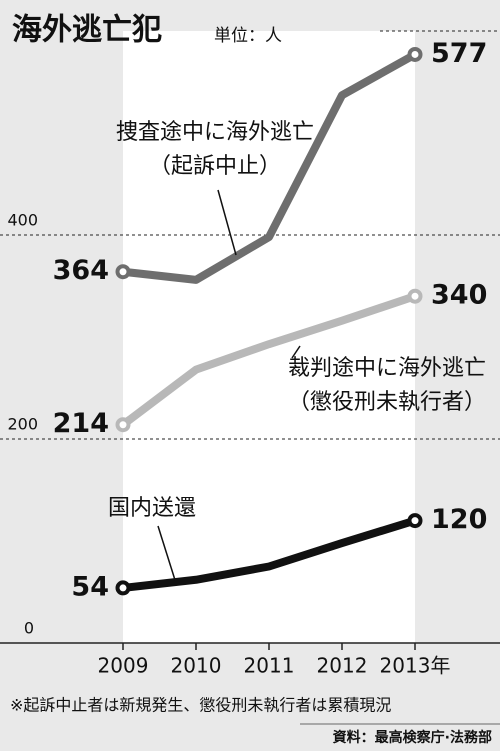 The width and height of the screenshot is (500, 751). Describe the element at coordinates (412, 737) in the screenshot. I see `source: 資料：最高検察庁·法務部` at that location.